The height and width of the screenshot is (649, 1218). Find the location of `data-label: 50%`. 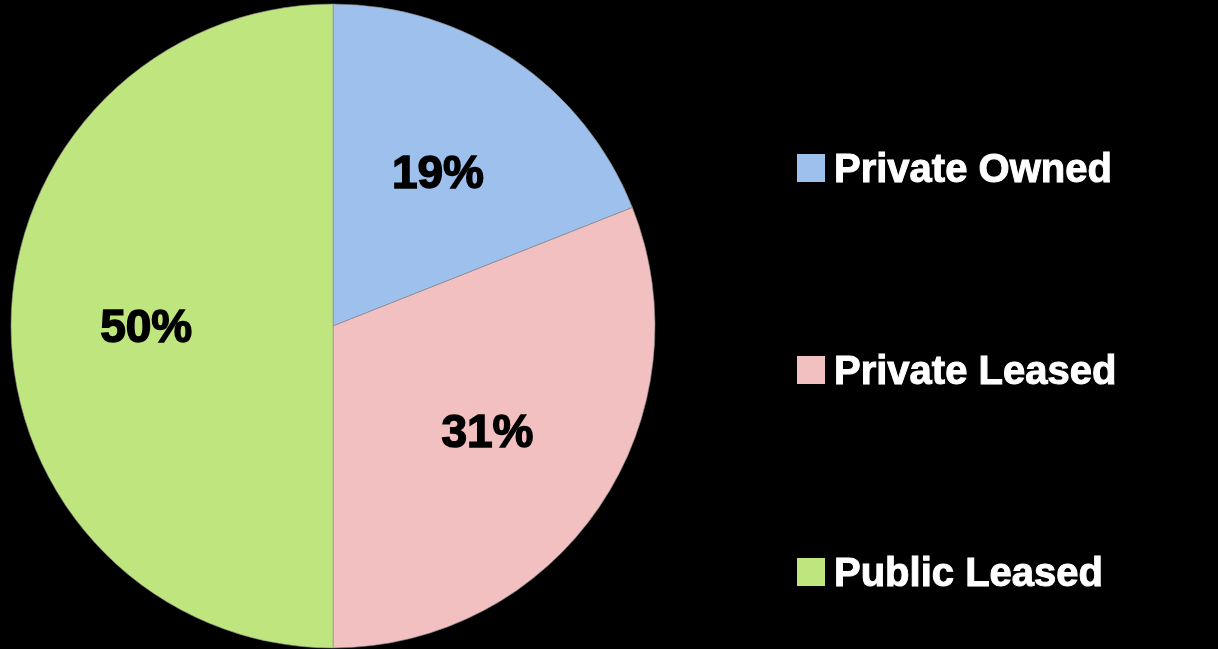

data-label: 50% is located at coordinates (146, 326).